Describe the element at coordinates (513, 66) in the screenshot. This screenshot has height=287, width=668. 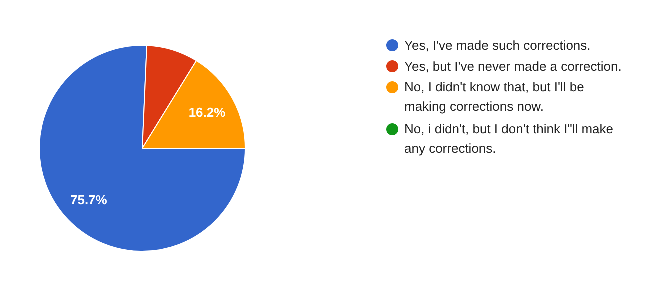
I see `legend-label: Yes, but I've never made a correction.` at that location.